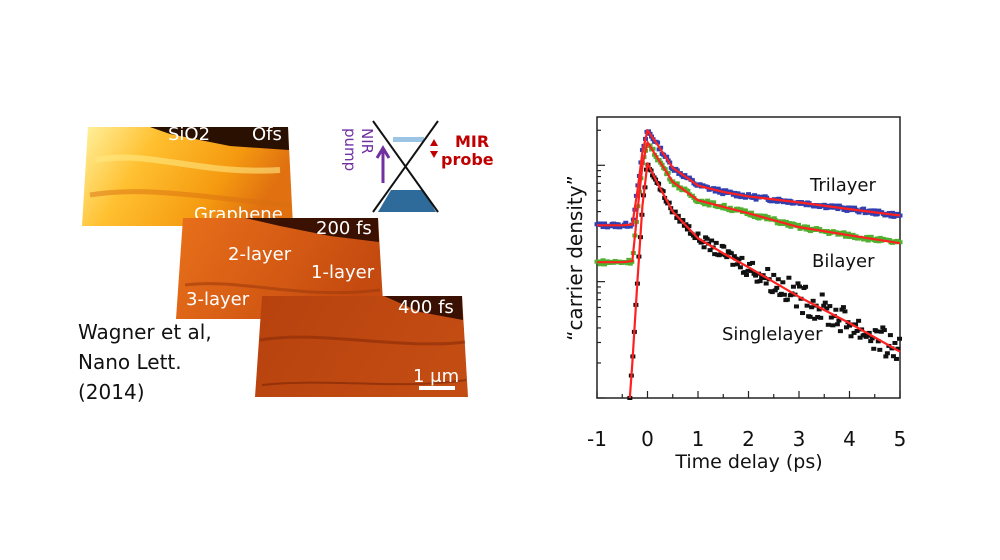  Describe the element at coordinates (434, 148) in the screenshot. I see `probe-arrow-icon` at that location.